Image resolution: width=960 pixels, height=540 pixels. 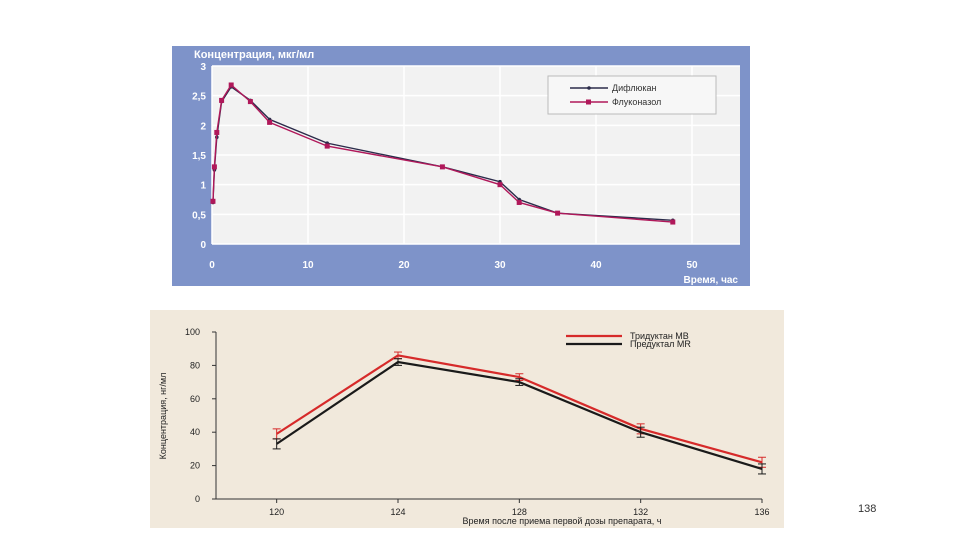 I want to click on chart1-x-tick: 30, so click(x=500, y=265).